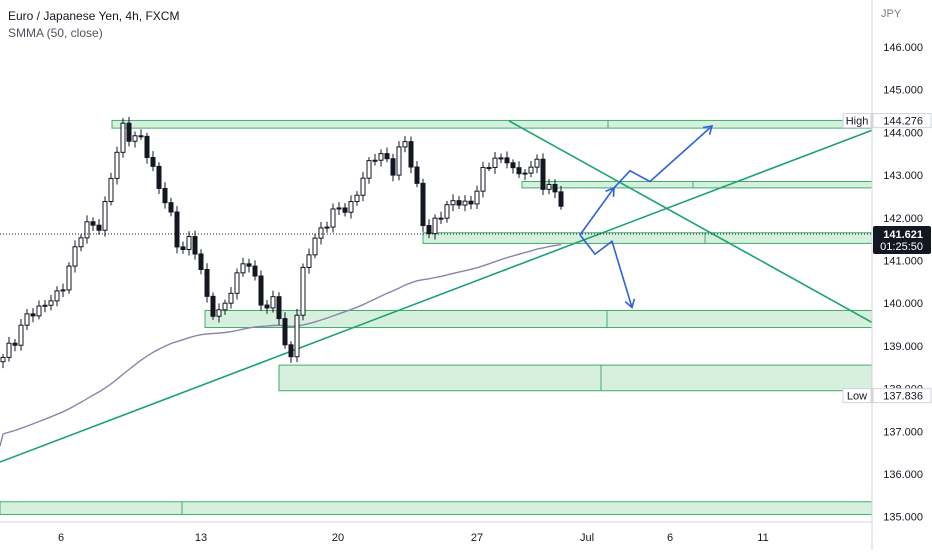  What do you see at coordinates (670, 538) in the screenshot?
I see `x-tick-label: 6` at bounding box center [670, 538].